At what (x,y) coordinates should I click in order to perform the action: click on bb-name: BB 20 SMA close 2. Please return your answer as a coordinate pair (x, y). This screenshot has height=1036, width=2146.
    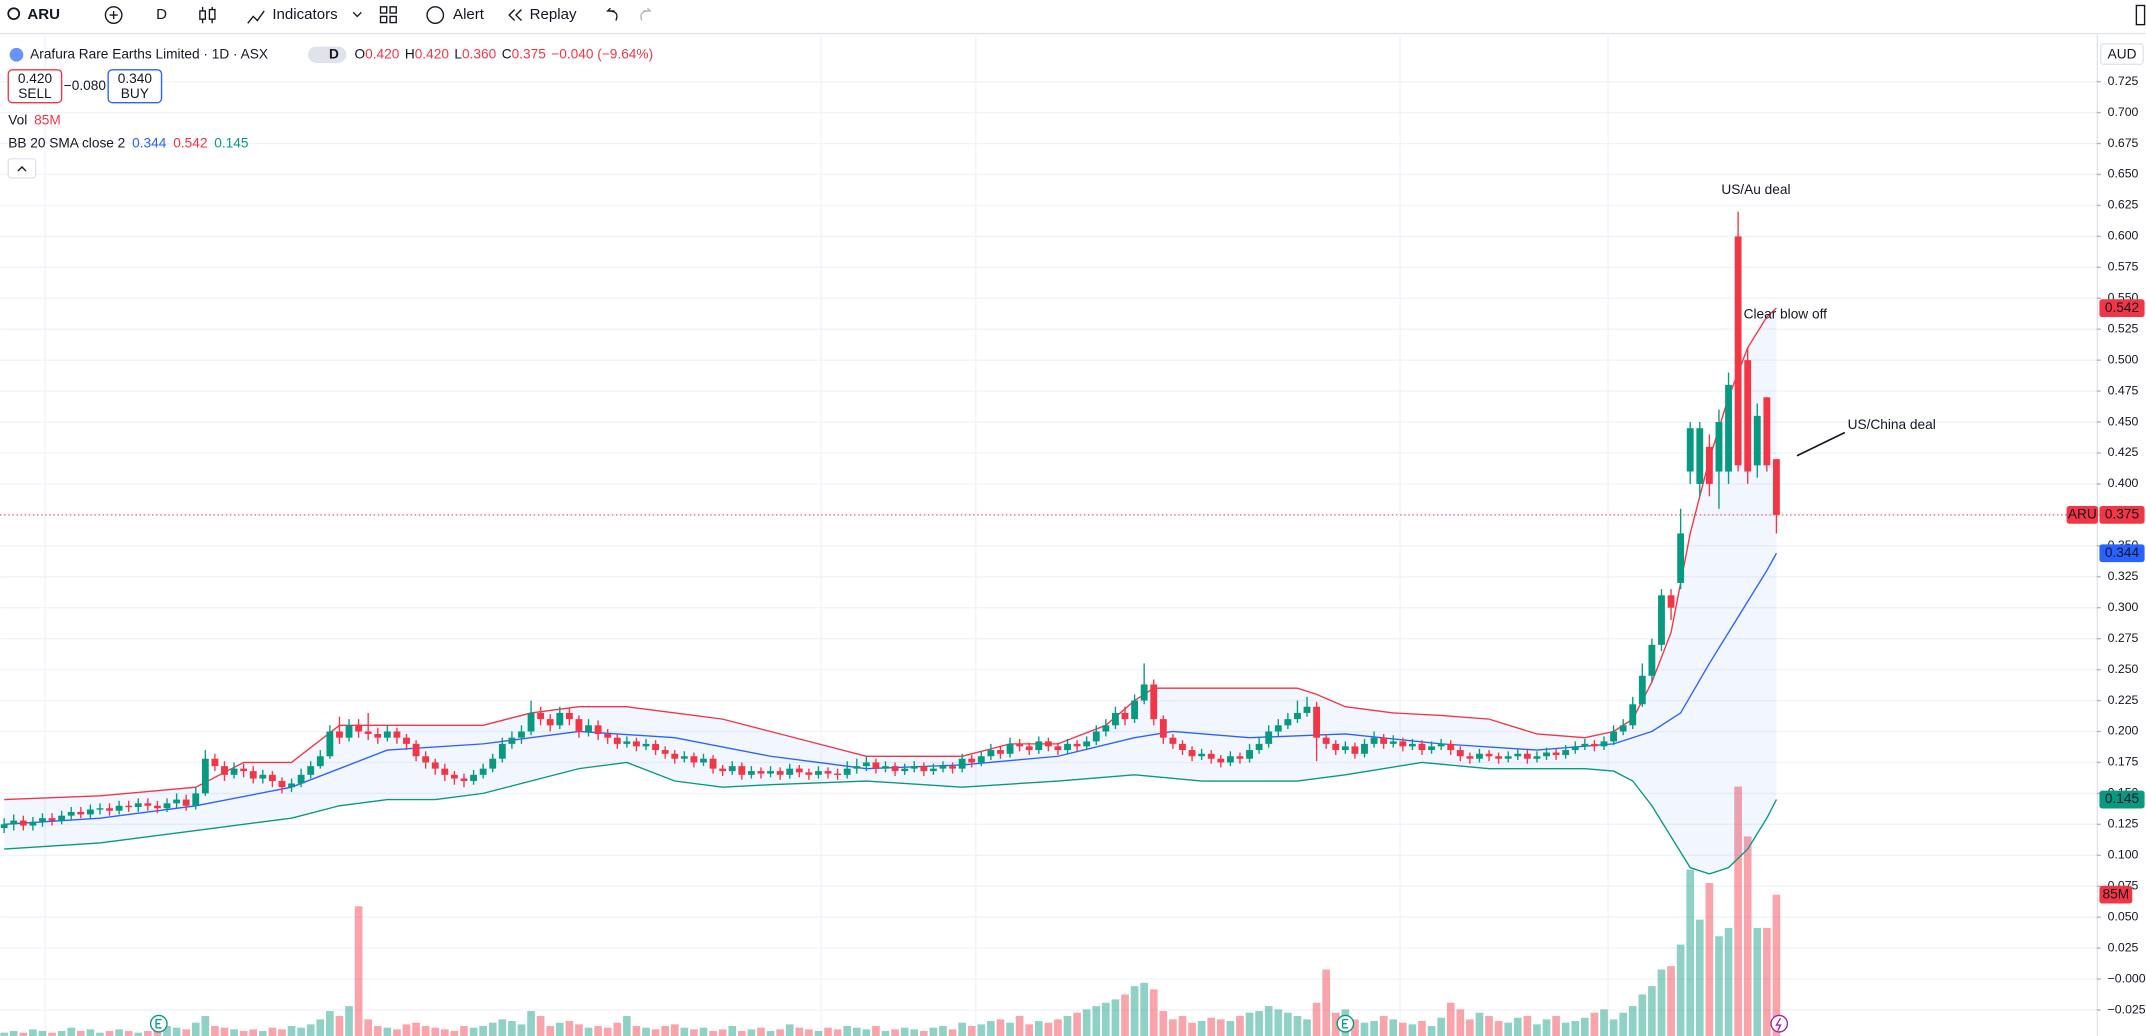
    Looking at the image, I should click on (66, 142).